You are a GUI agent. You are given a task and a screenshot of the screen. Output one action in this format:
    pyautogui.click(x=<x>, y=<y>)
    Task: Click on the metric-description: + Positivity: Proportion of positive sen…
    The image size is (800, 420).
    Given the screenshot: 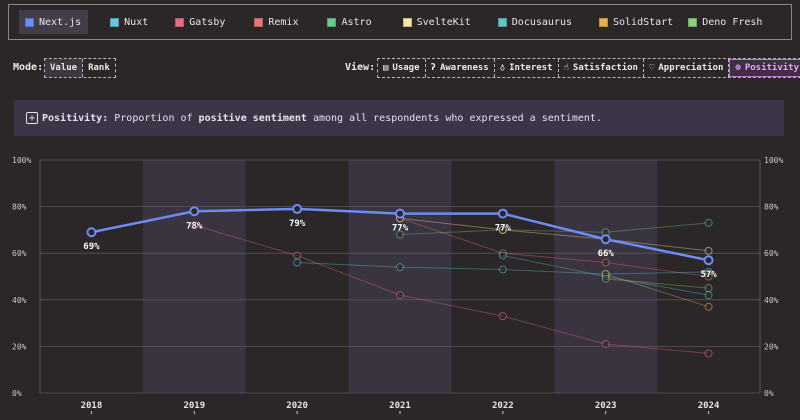 What is the action you would take?
    pyautogui.click(x=399, y=118)
    